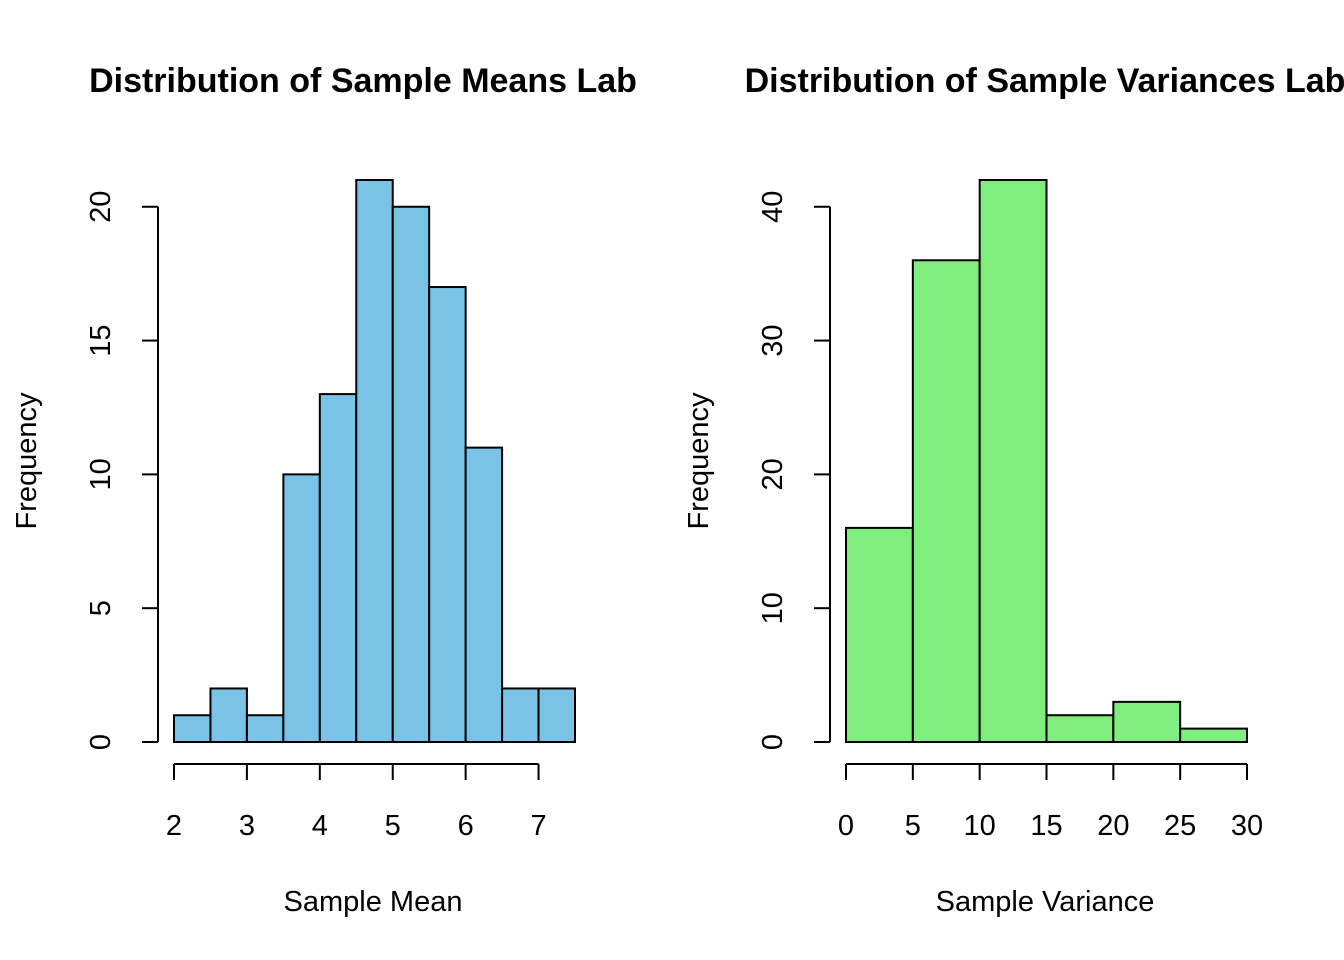 The height and width of the screenshot is (960, 1344). Describe the element at coordinates (101, 340) in the screenshot. I see `y-tick-label: 15` at that location.